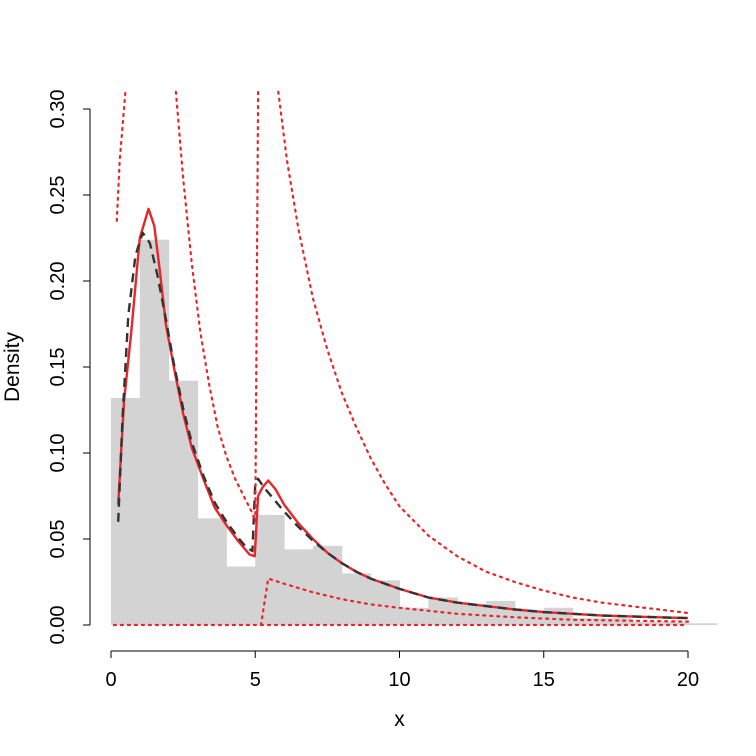 Image resolution: width=756 pixels, height=756 pixels. Describe the element at coordinates (399, 719) in the screenshot. I see `x-axis-title: x` at that location.